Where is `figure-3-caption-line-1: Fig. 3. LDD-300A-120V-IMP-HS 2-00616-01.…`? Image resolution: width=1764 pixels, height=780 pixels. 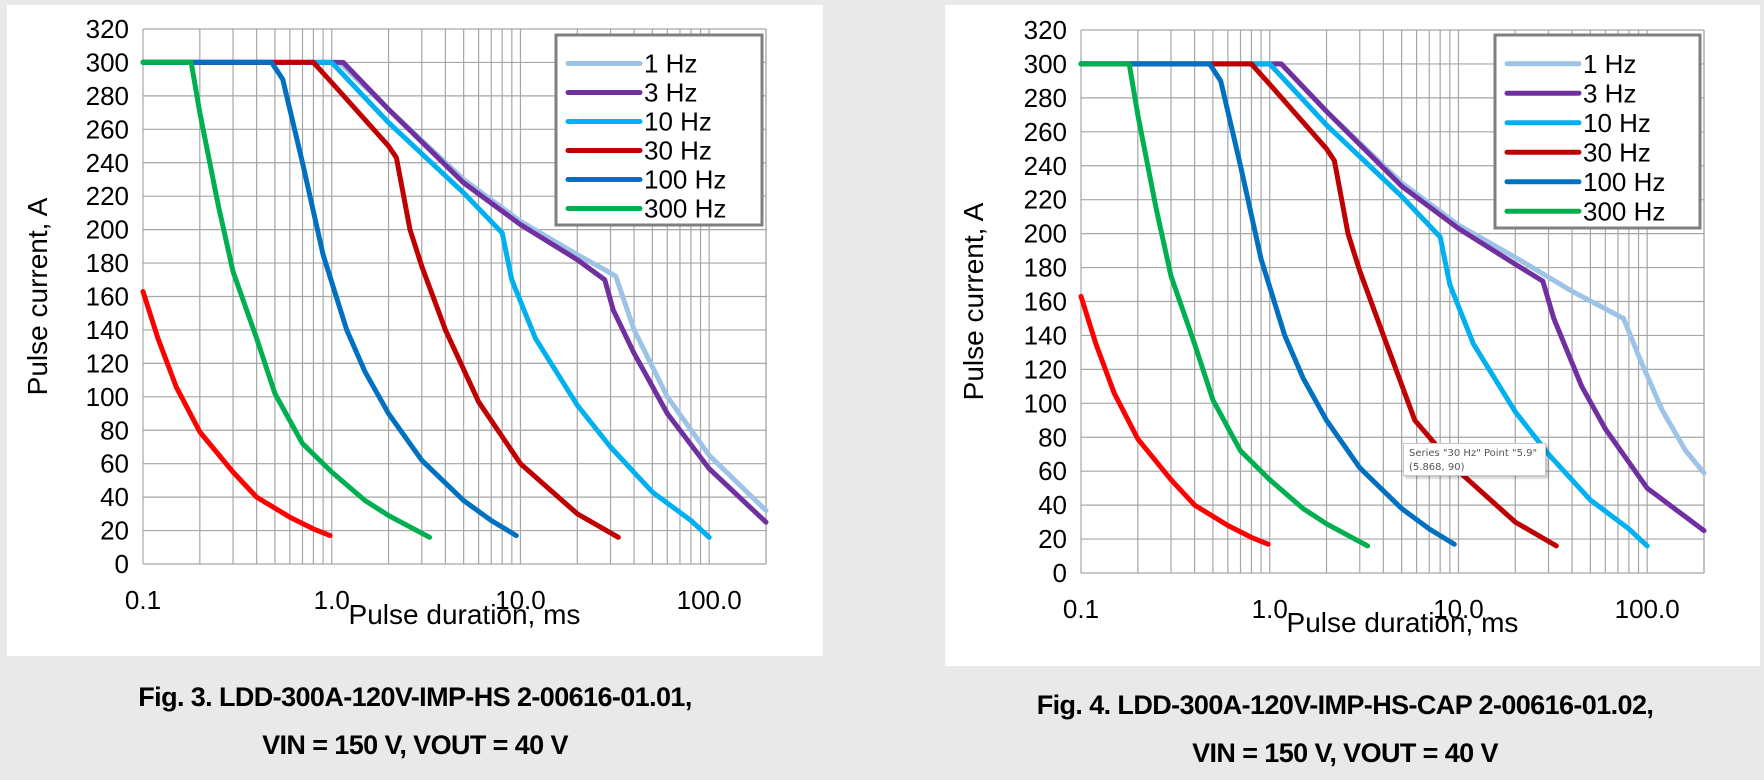
figure-3-caption-line-1: Fig. 3. LDD-300A-120V-IMP-HS 2-00616-01.… is located at coordinates (415, 697).